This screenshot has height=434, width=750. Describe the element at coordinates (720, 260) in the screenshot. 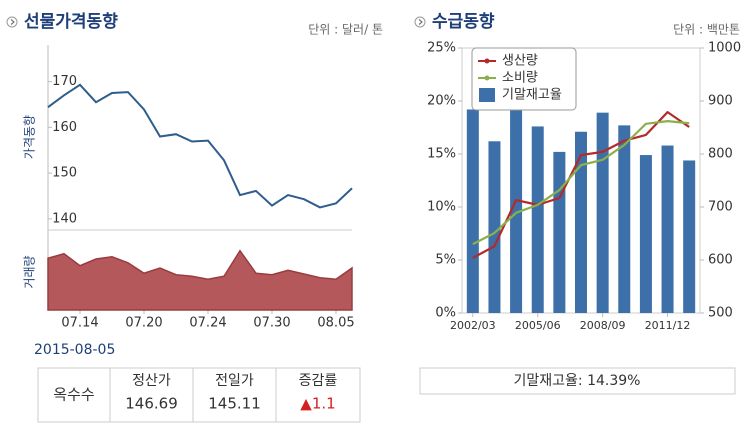

I see `y2-tick-label: 600` at that location.